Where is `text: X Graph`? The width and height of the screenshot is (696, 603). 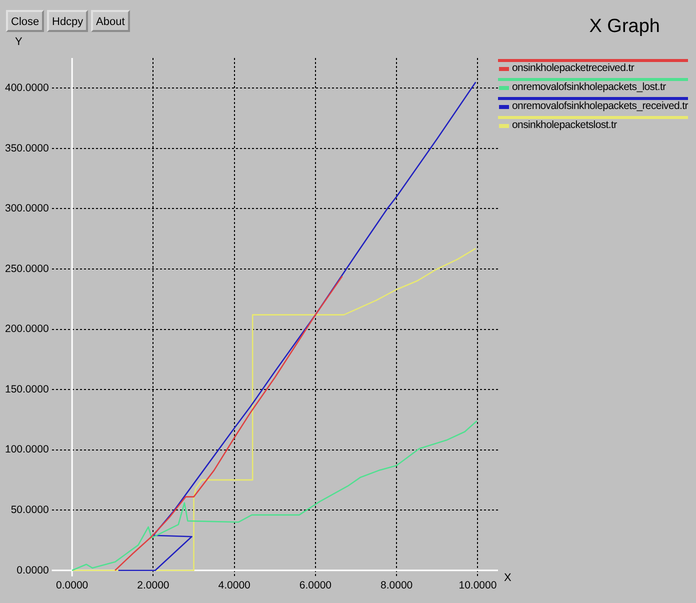
text: X Graph is located at coordinates (624, 27).